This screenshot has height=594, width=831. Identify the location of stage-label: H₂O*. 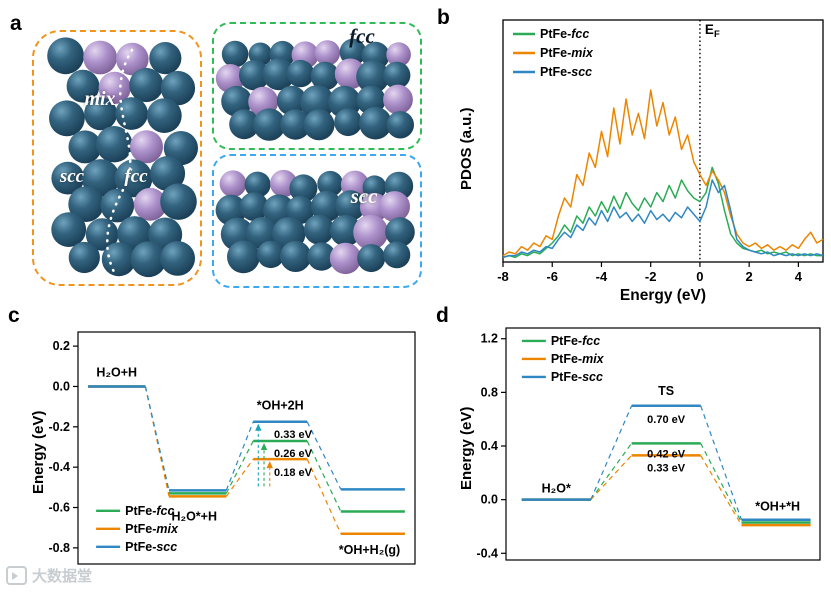
(556, 488).